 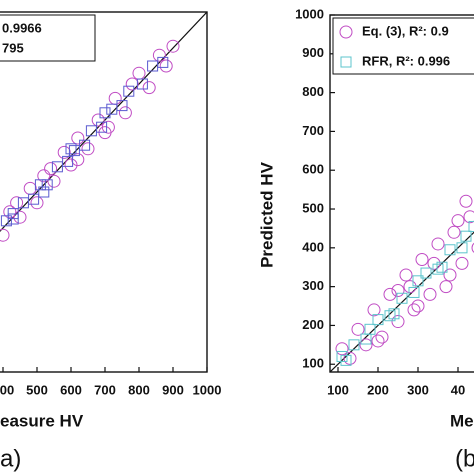 I want to click on y-tick-label: 100, so click(x=313, y=363).